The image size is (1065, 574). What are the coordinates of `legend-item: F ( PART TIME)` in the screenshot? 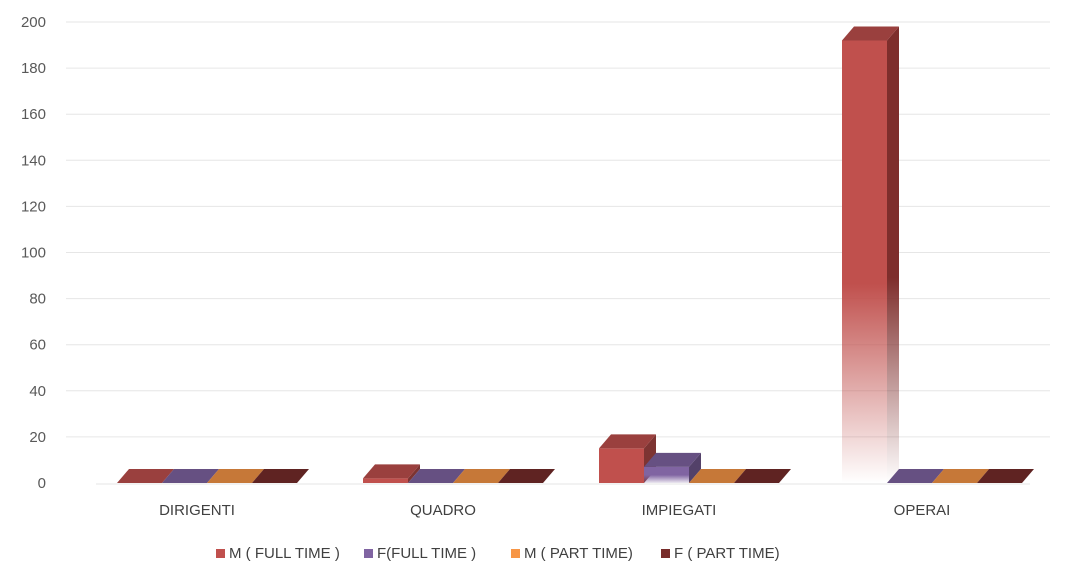 It's located at (720, 553).